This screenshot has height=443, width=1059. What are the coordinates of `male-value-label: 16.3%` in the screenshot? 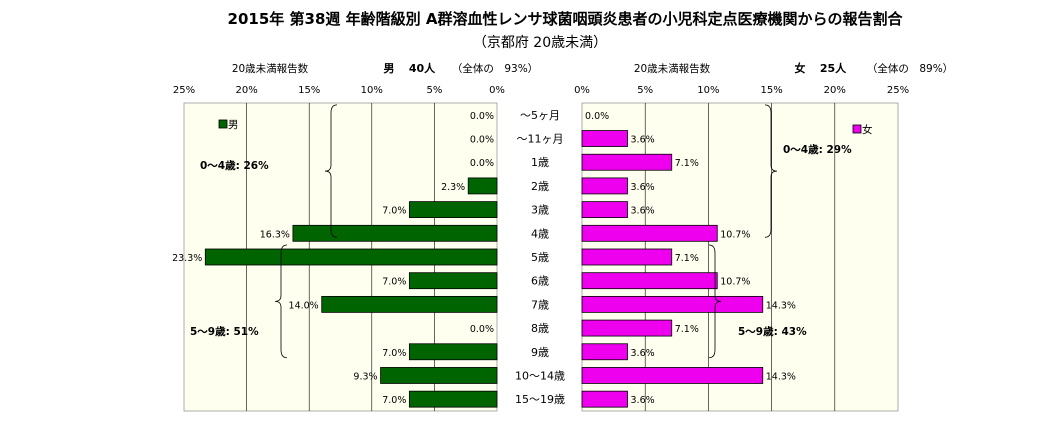 It's located at (275, 234).